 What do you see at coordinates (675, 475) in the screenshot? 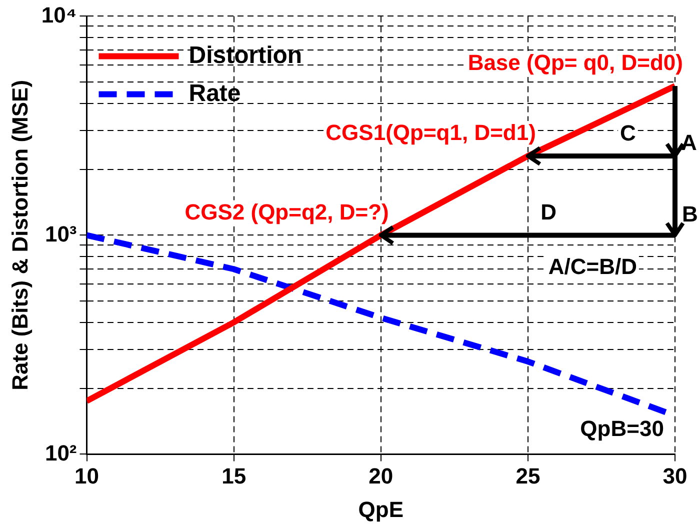
I see `x-tick-label: 30` at bounding box center [675, 475].